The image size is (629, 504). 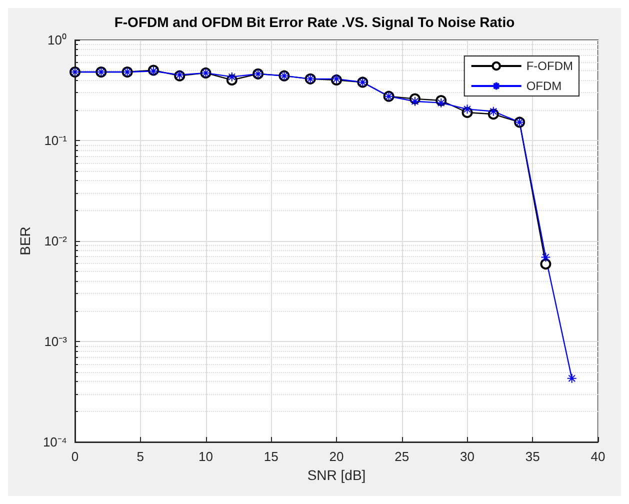 What do you see at coordinates (532, 456) in the screenshot?
I see `x-tick-label: 35` at bounding box center [532, 456].